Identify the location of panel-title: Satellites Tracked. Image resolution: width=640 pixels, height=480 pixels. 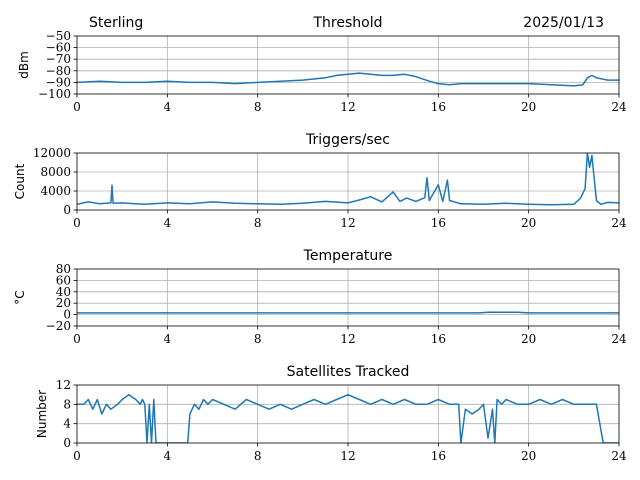
(348, 372).